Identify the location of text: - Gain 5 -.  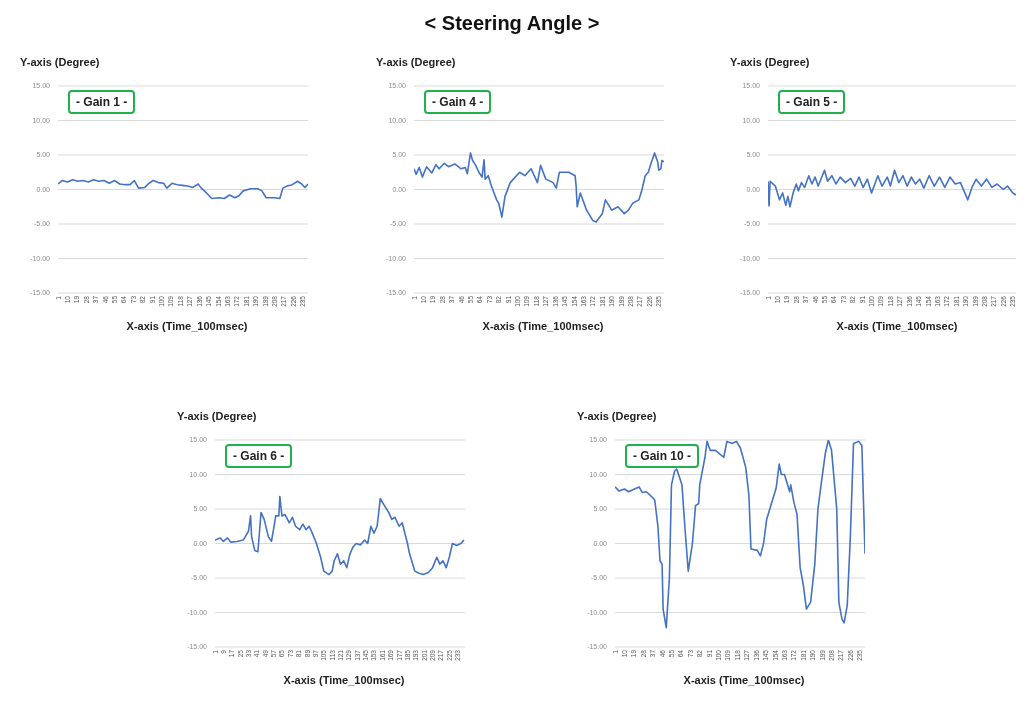
(812, 102).